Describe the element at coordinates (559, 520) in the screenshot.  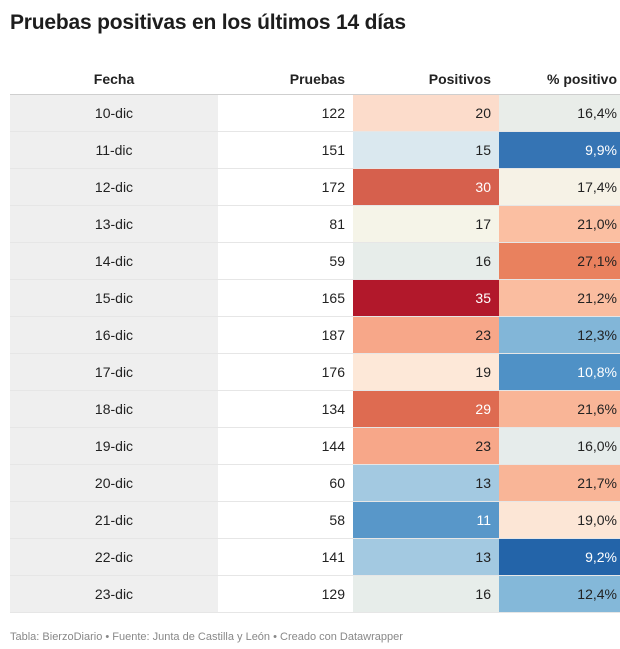
I see `cell-pct-positivo: 19,0%` at that location.